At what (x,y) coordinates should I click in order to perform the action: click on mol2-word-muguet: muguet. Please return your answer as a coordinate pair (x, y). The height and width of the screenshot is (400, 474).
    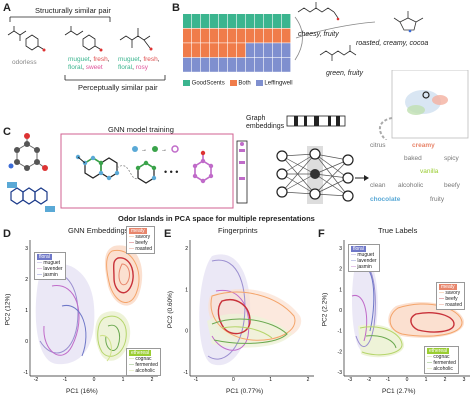
    Looking at the image, I should click on (79, 59).